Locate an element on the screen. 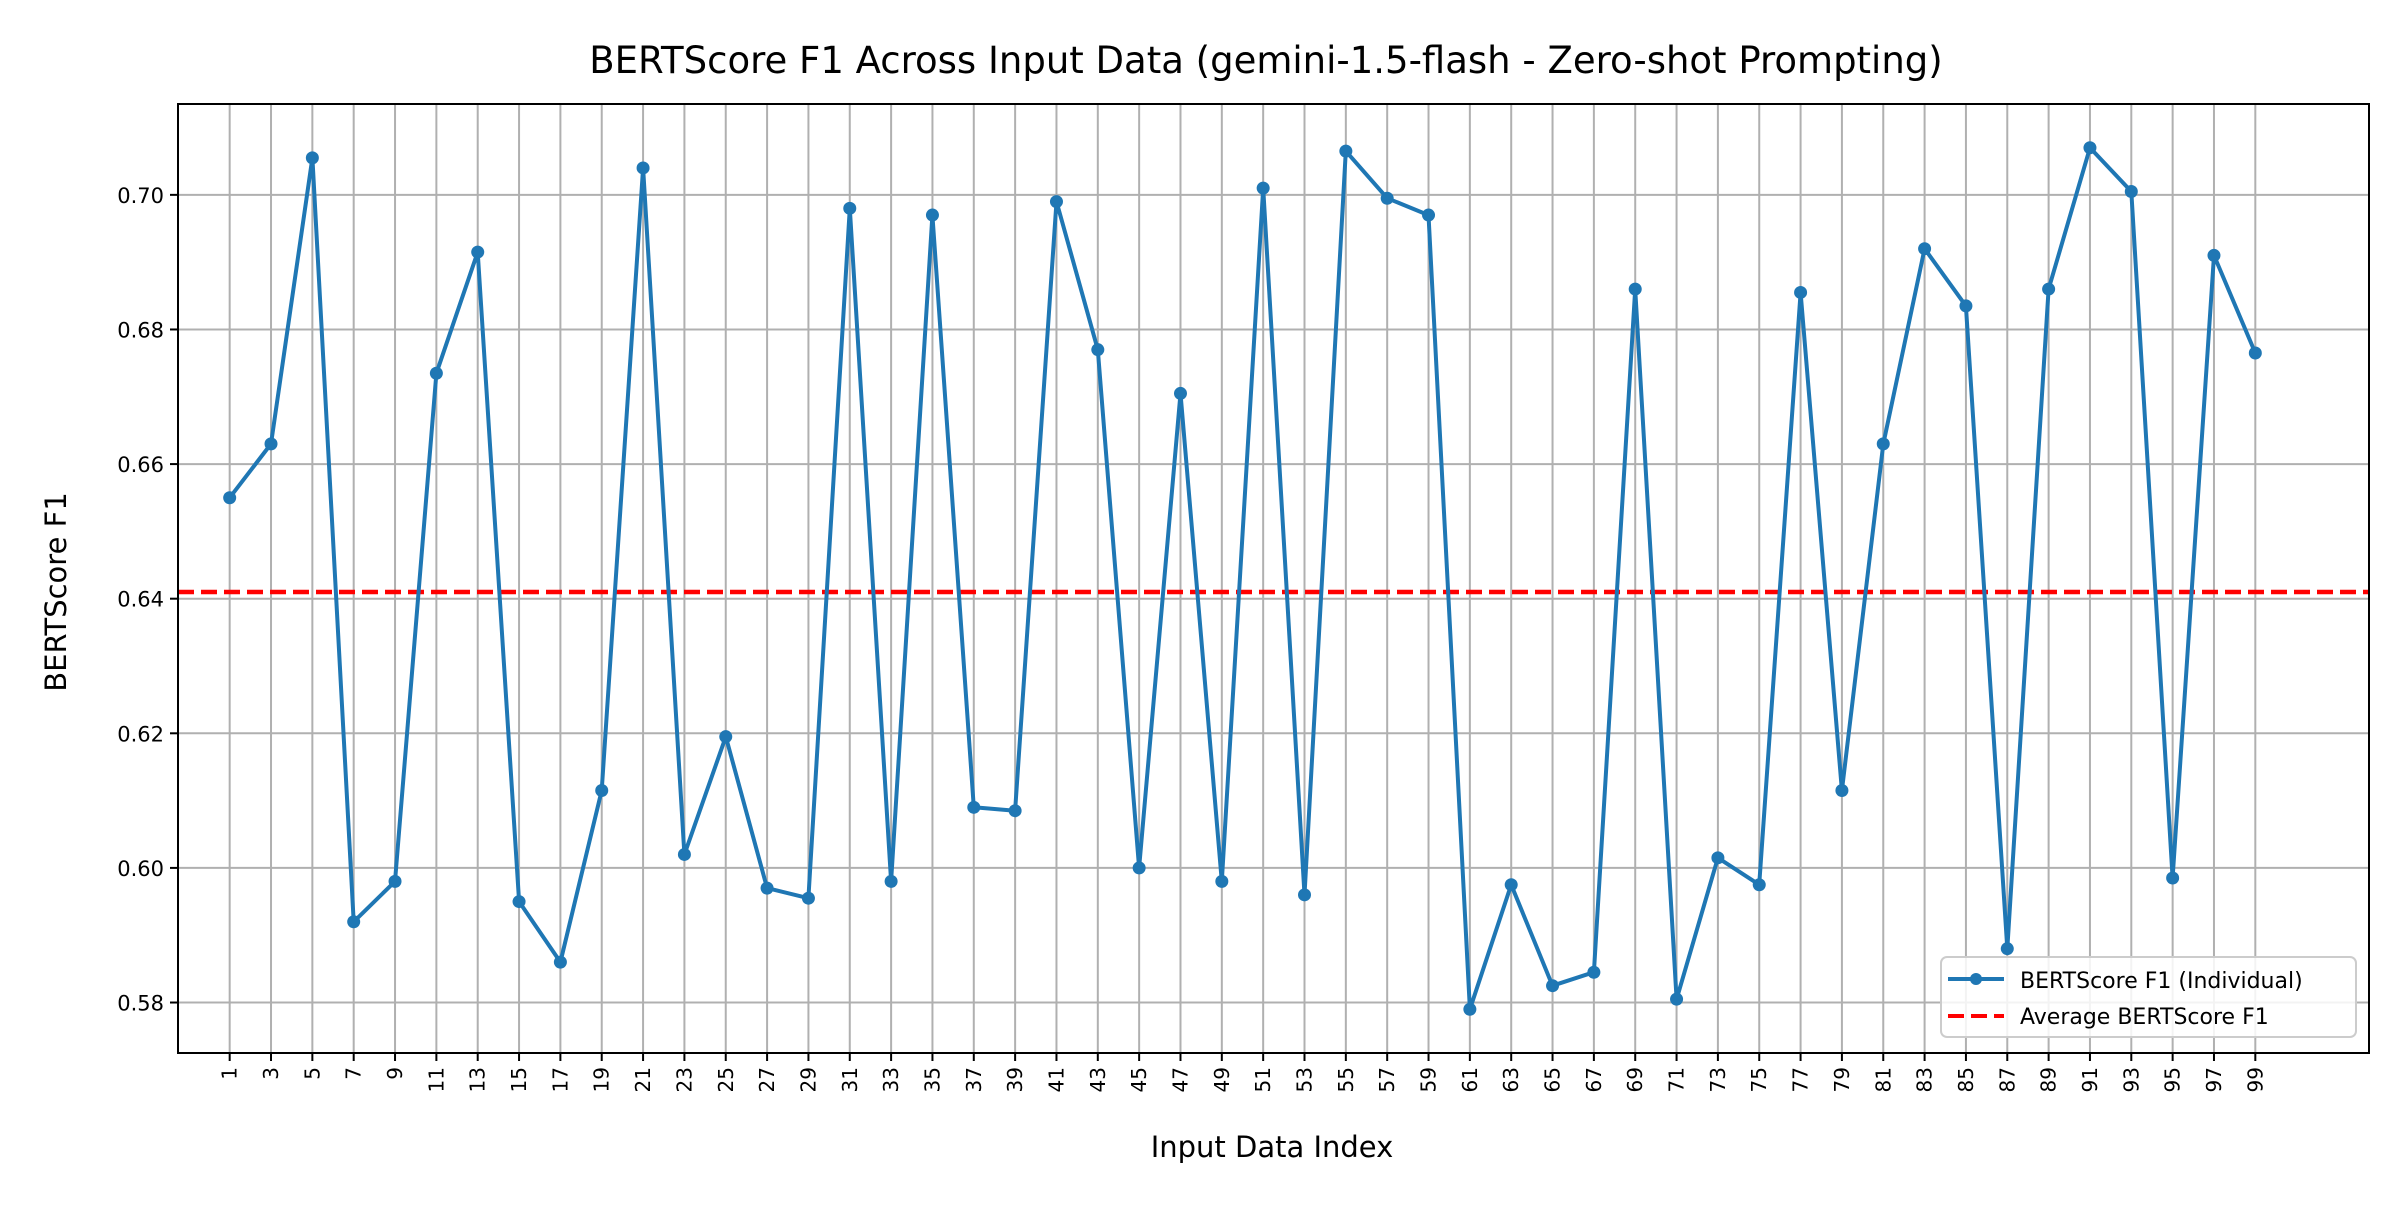 This screenshot has width=2400, height=1205. x-tick-label: 23 is located at coordinates (684, 1079).